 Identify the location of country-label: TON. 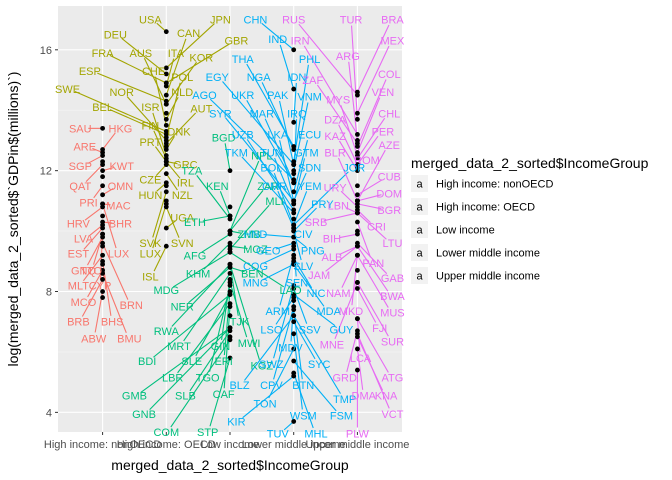
(265, 404).